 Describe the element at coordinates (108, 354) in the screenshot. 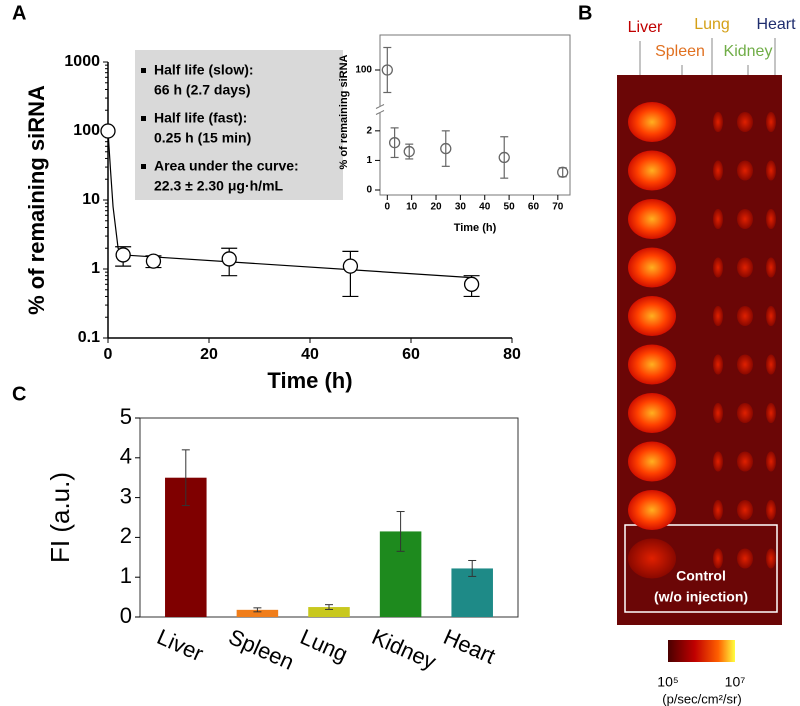

I see `x-tick-label: 0` at that location.